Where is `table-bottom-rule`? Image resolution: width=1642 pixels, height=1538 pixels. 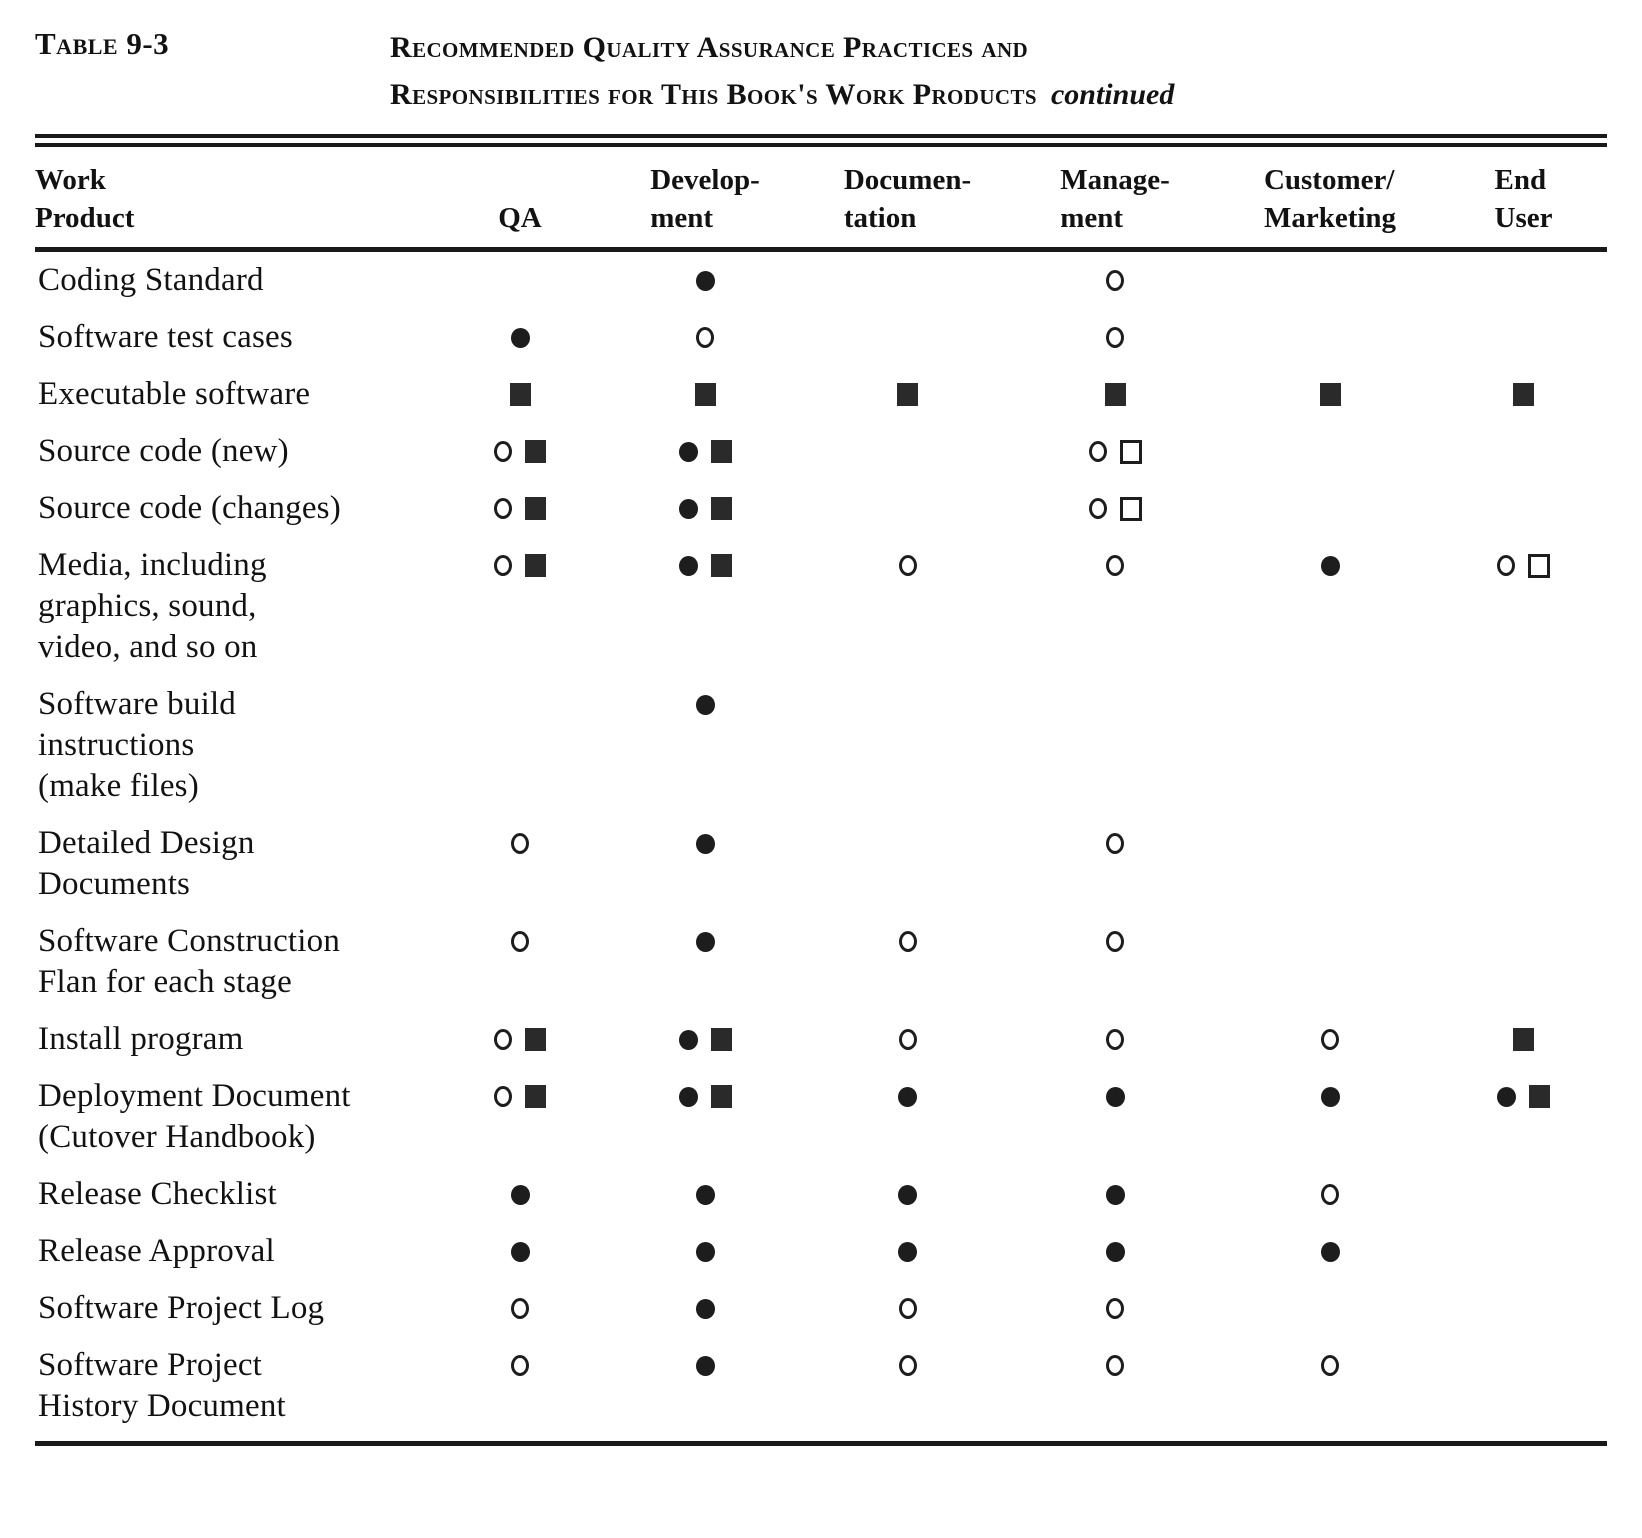
table-bottom-rule is located at coordinates (821, 1443).